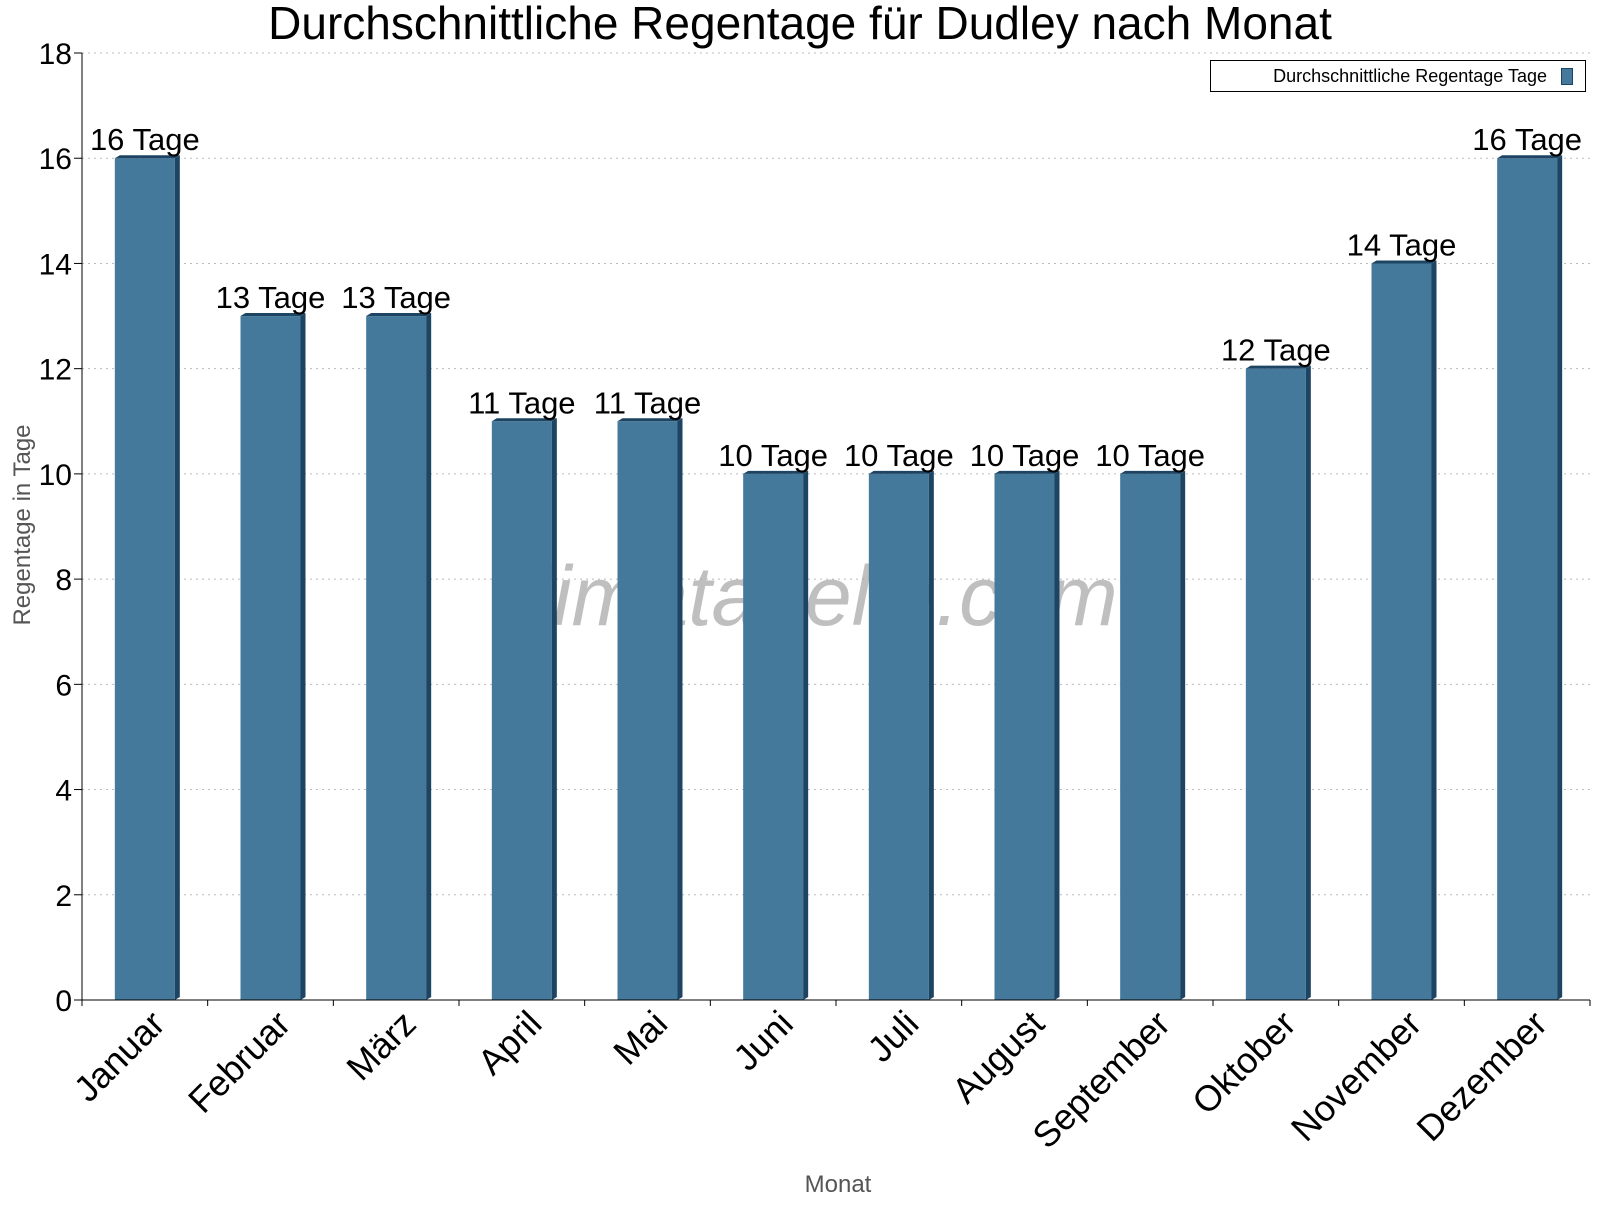 Image resolution: width=1600 pixels, height=1205 pixels. What do you see at coordinates (239, 1062) in the screenshot?
I see `x-tick-label: Februar` at bounding box center [239, 1062].